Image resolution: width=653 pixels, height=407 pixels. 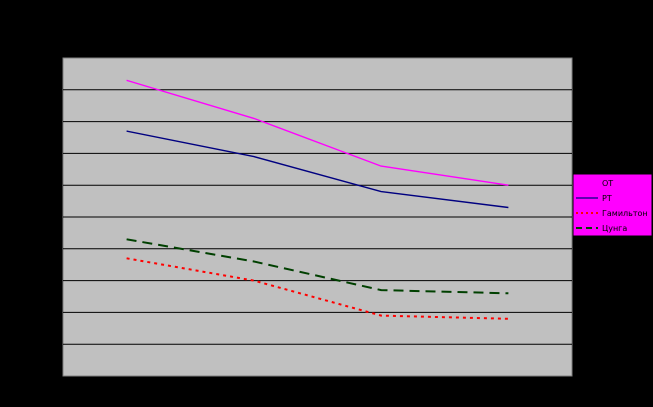 What do you see at coordinates (625, 213) in the screenshot?
I see `legend-label-3: Гамильтон` at bounding box center [625, 213].